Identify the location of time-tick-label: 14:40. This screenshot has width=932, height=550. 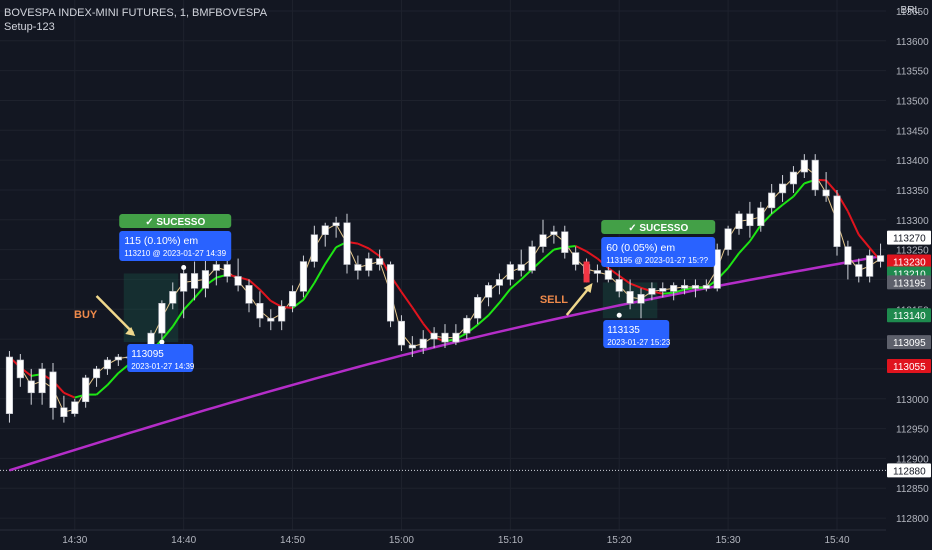
(183, 540).